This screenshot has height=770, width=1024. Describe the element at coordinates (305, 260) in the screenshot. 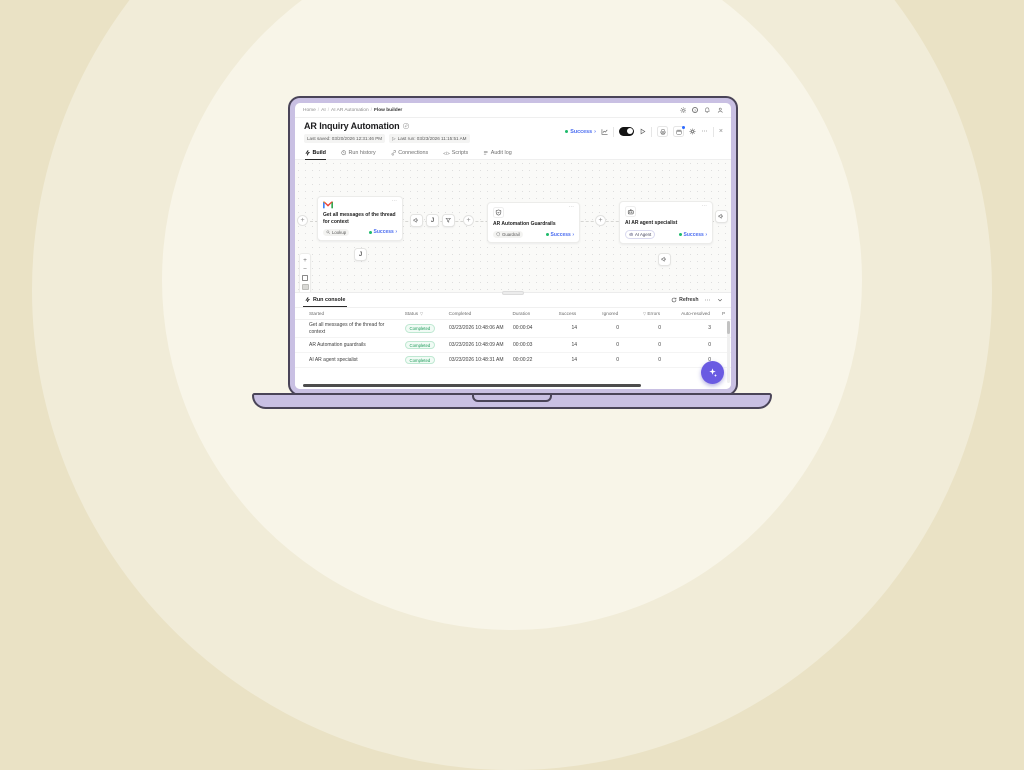

I see `zoom-in-button: +` at that location.